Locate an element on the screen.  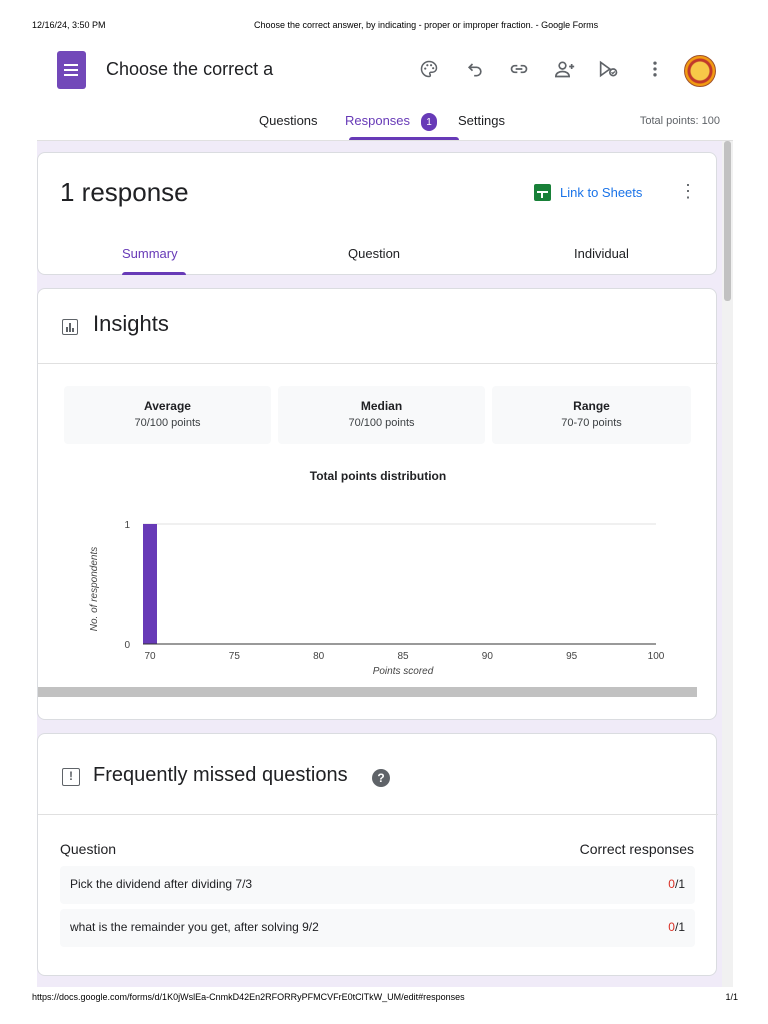
more-vert-icon is located at coordinates (655, 69).